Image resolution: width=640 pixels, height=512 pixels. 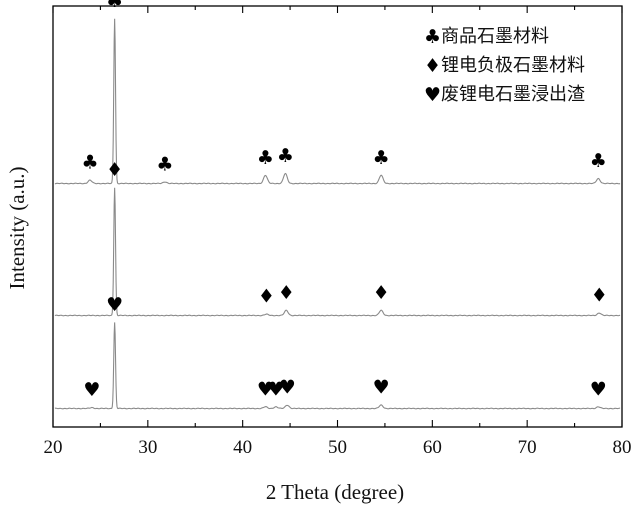 I want to click on legend-marker-heart: ♥, so click(x=432, y=95).